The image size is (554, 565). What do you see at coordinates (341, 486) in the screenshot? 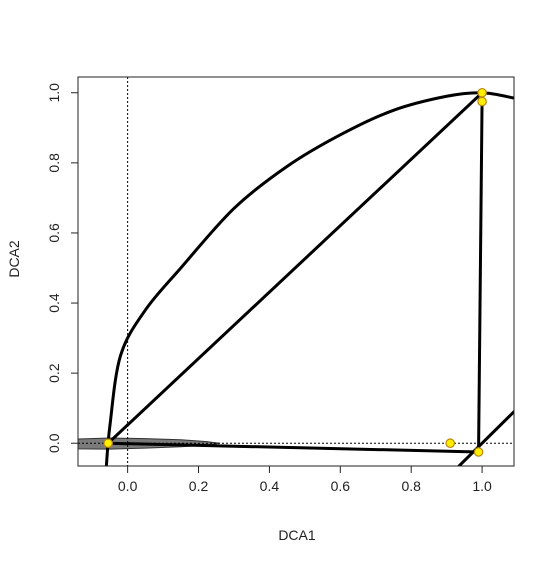
I see `x-tick-label: 0.6` at bounding box center [341, 486].